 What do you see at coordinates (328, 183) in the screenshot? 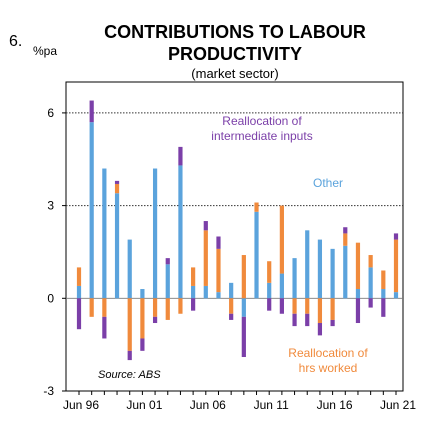
I see `annotation-other: Other` at bounding box center [328, 183].